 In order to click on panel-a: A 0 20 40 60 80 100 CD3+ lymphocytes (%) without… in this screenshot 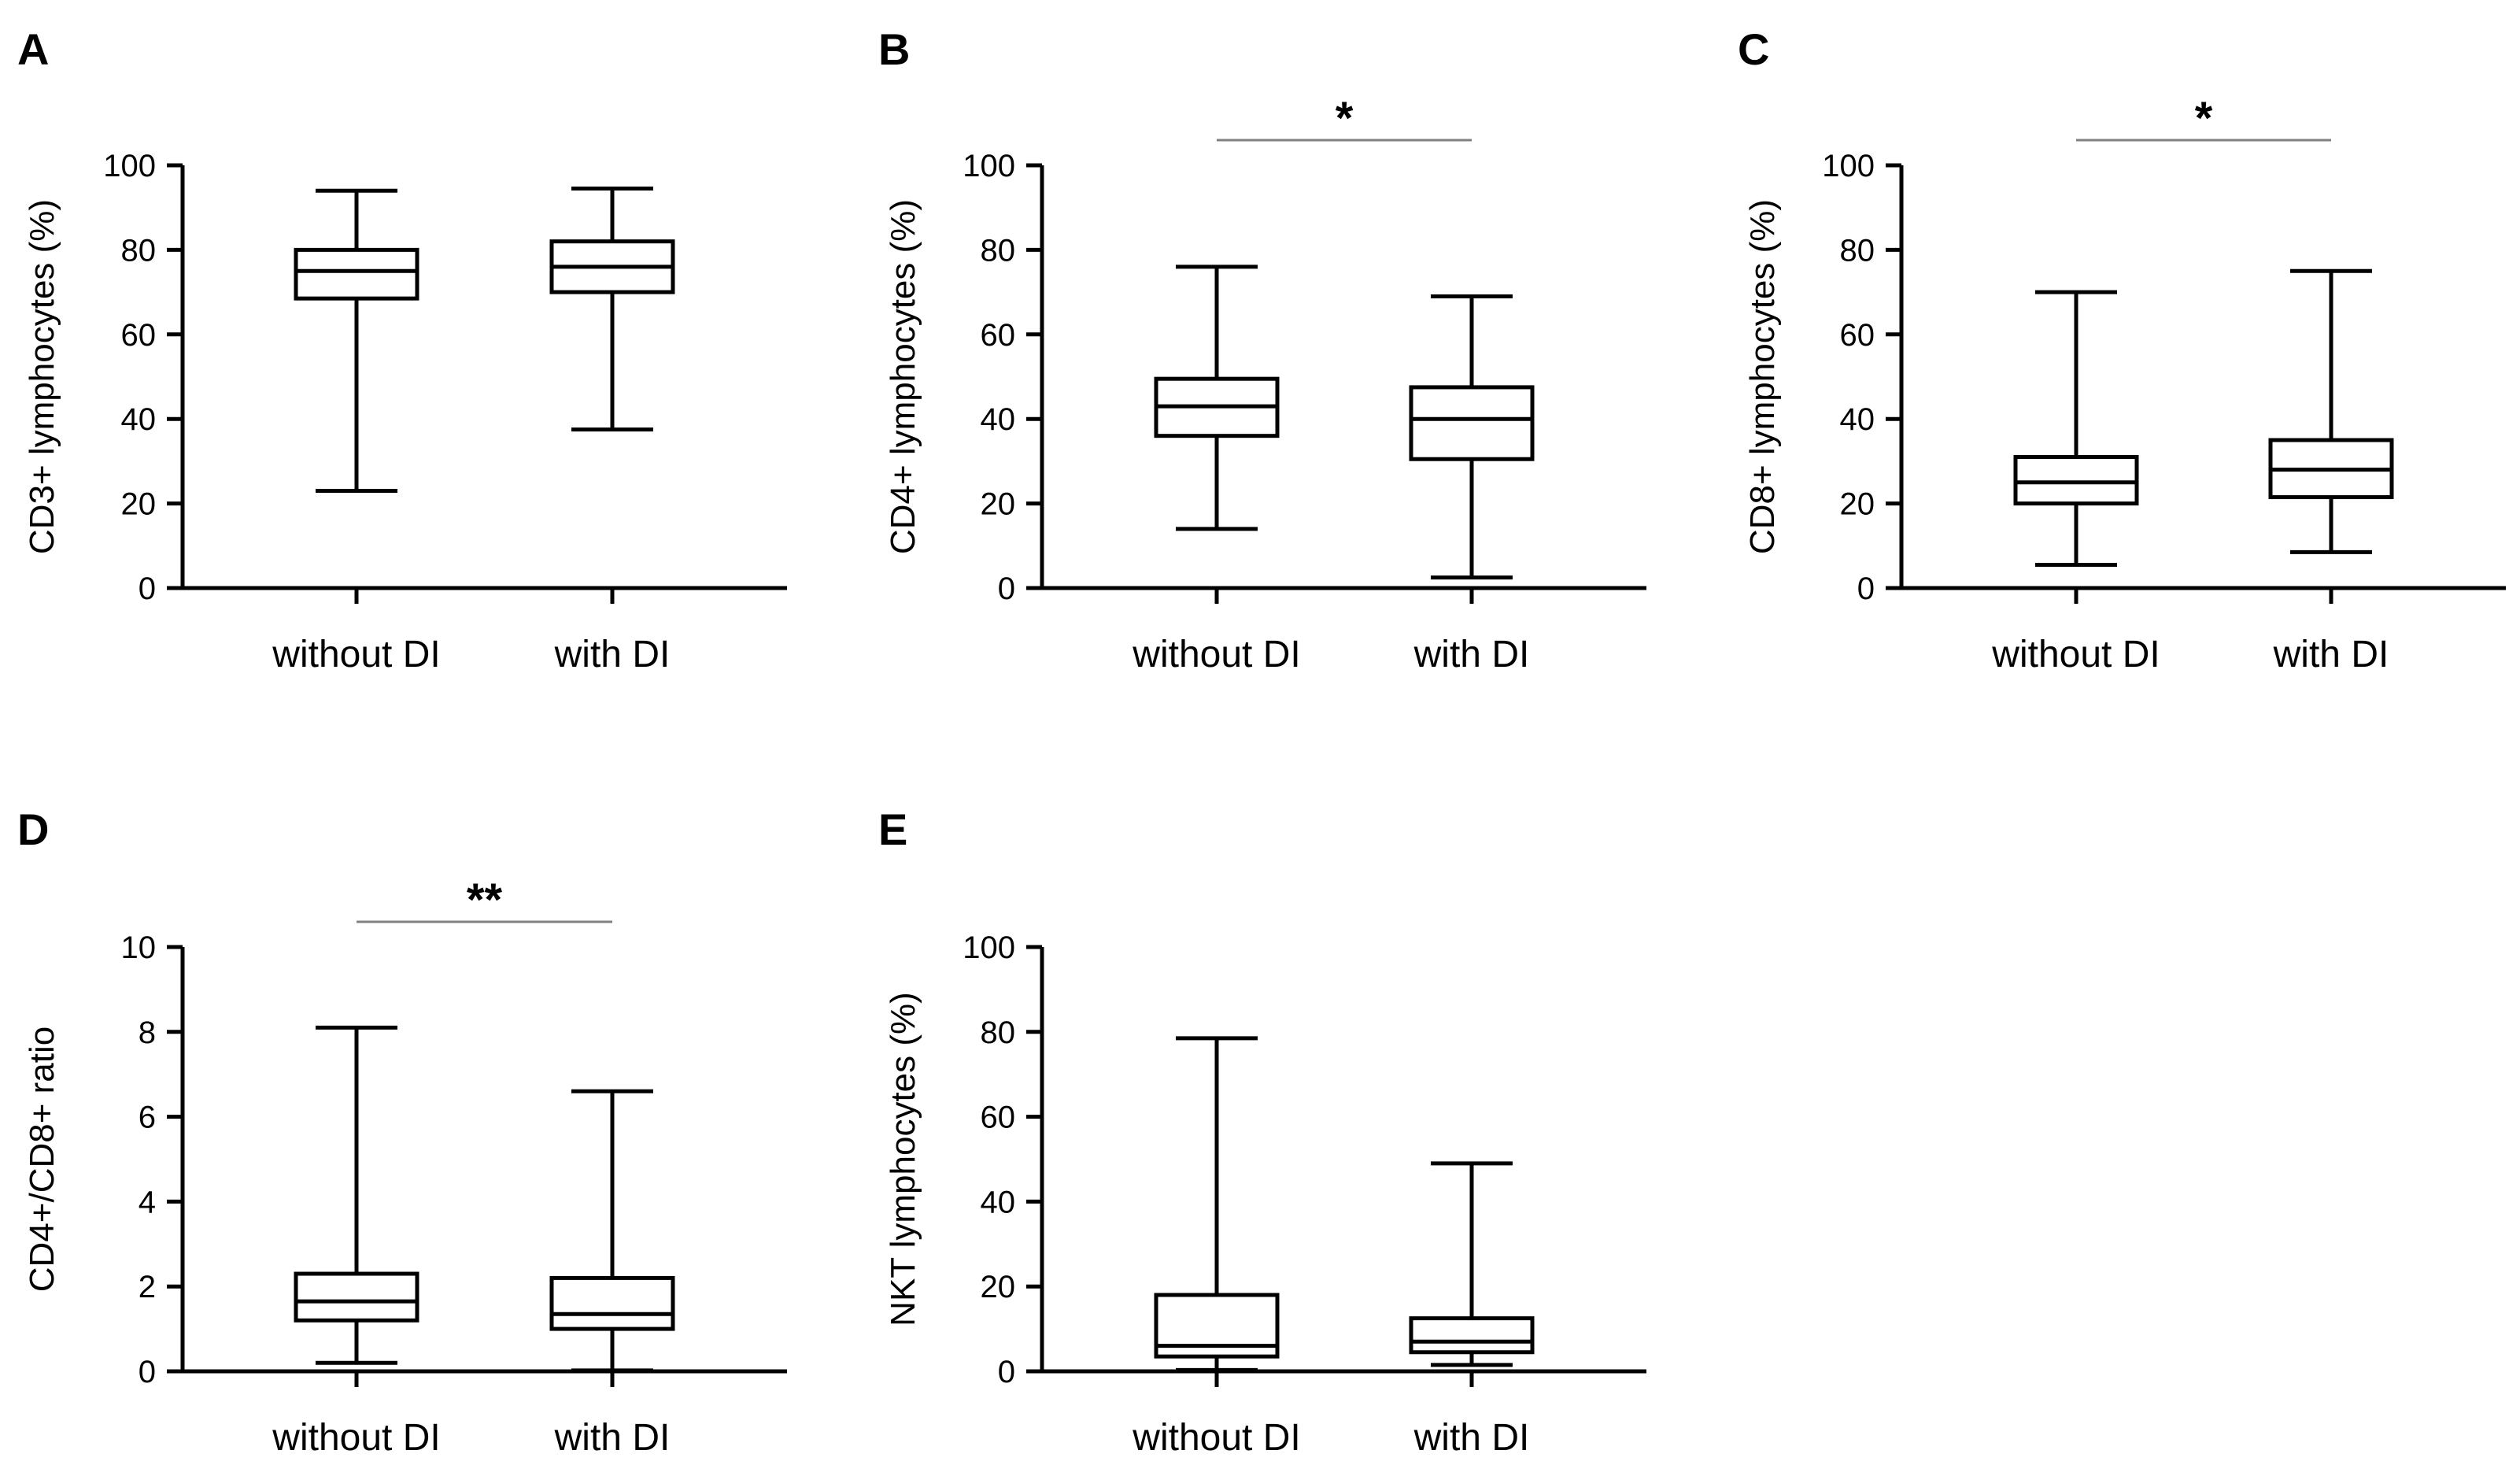, I will do `click(402, 349)`.